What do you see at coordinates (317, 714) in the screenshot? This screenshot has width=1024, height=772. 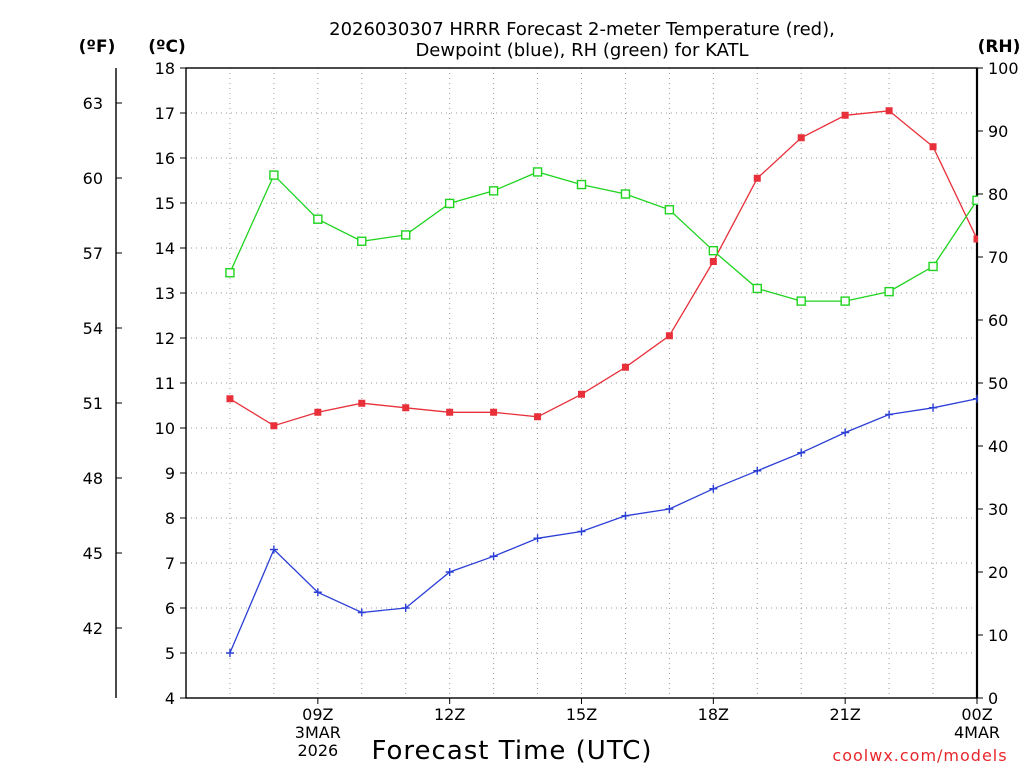 I see `x-tick-label: 09Z` at bounding box center [317, 714].